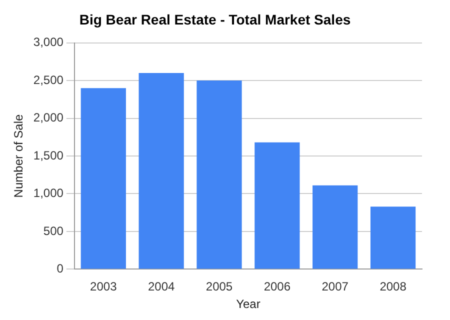 The width and height of the screenshot is (450, 320). I want to click on x-tick-label: 2006, so click(277, 287).